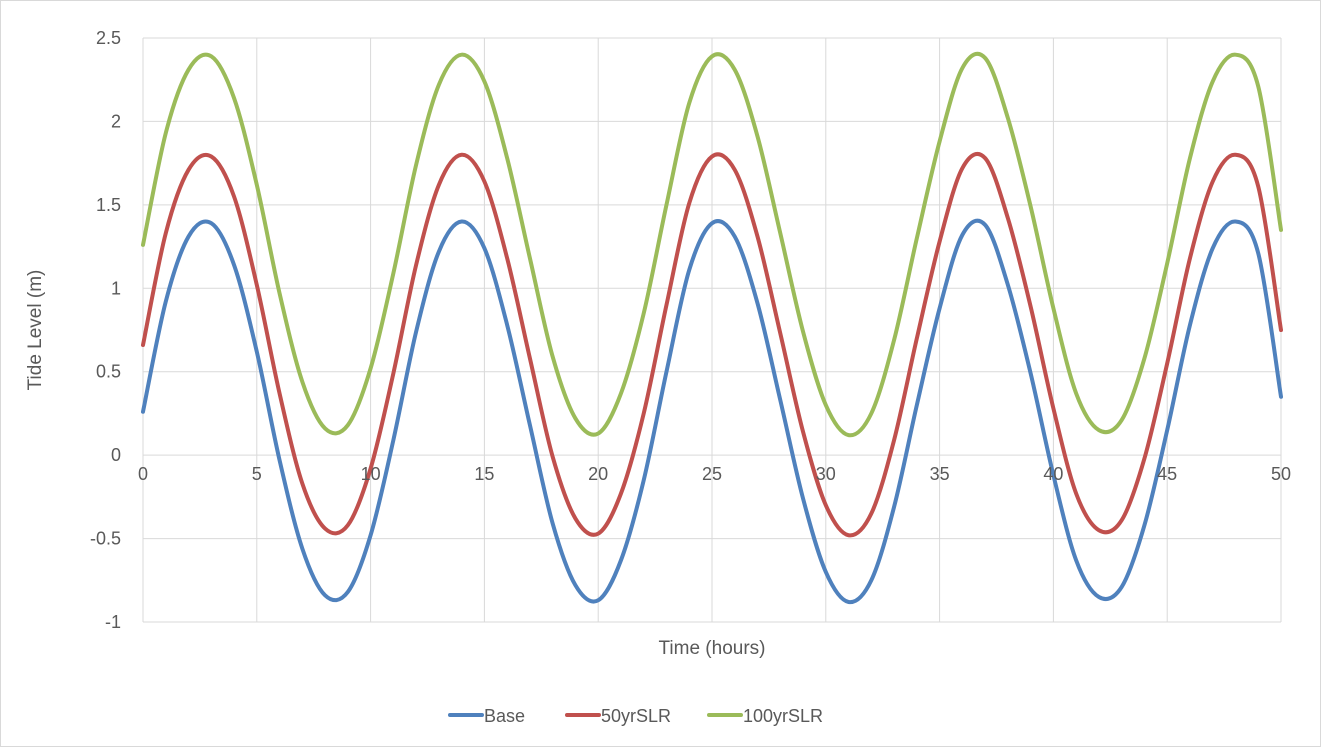 Image resolution: width=1321 pixels, height=747 pixels. I want to click on legend-label-50yrslr: 50yrSLR, so click(636, 716).